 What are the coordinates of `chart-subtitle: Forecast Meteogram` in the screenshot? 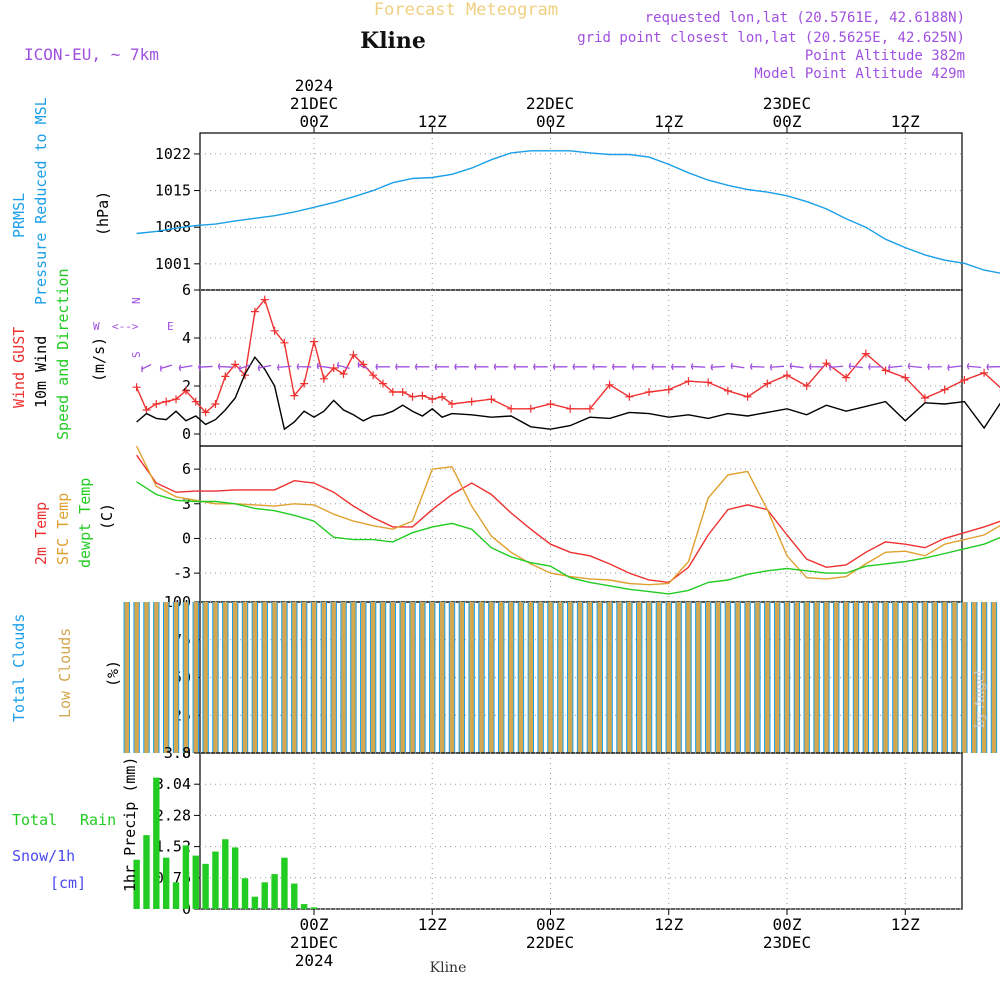 It's located at (466, 10).